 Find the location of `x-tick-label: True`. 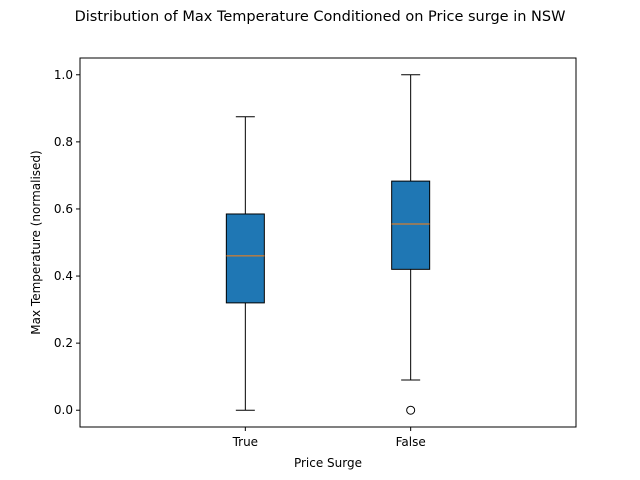

x-tick-label: True is located at coordinates (245, 442).